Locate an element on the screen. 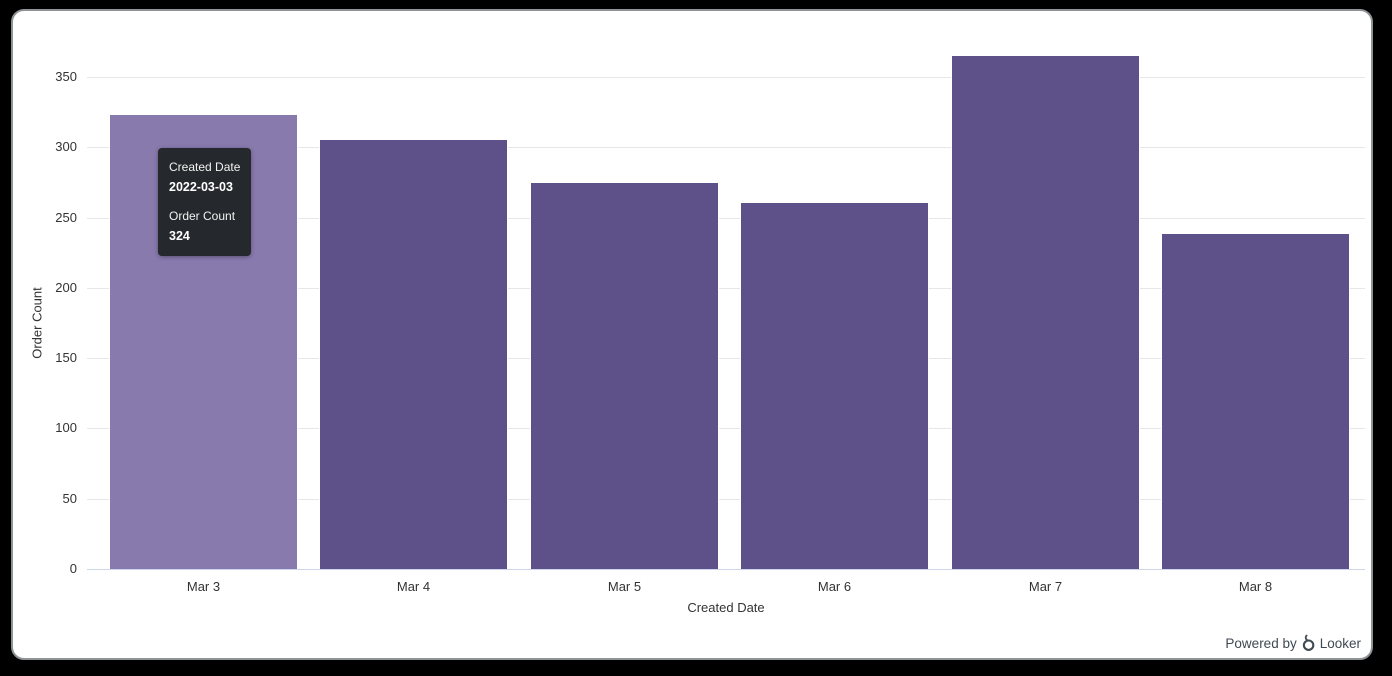  x-tick-label: Mar 4 is located at coordinates (413, 586).